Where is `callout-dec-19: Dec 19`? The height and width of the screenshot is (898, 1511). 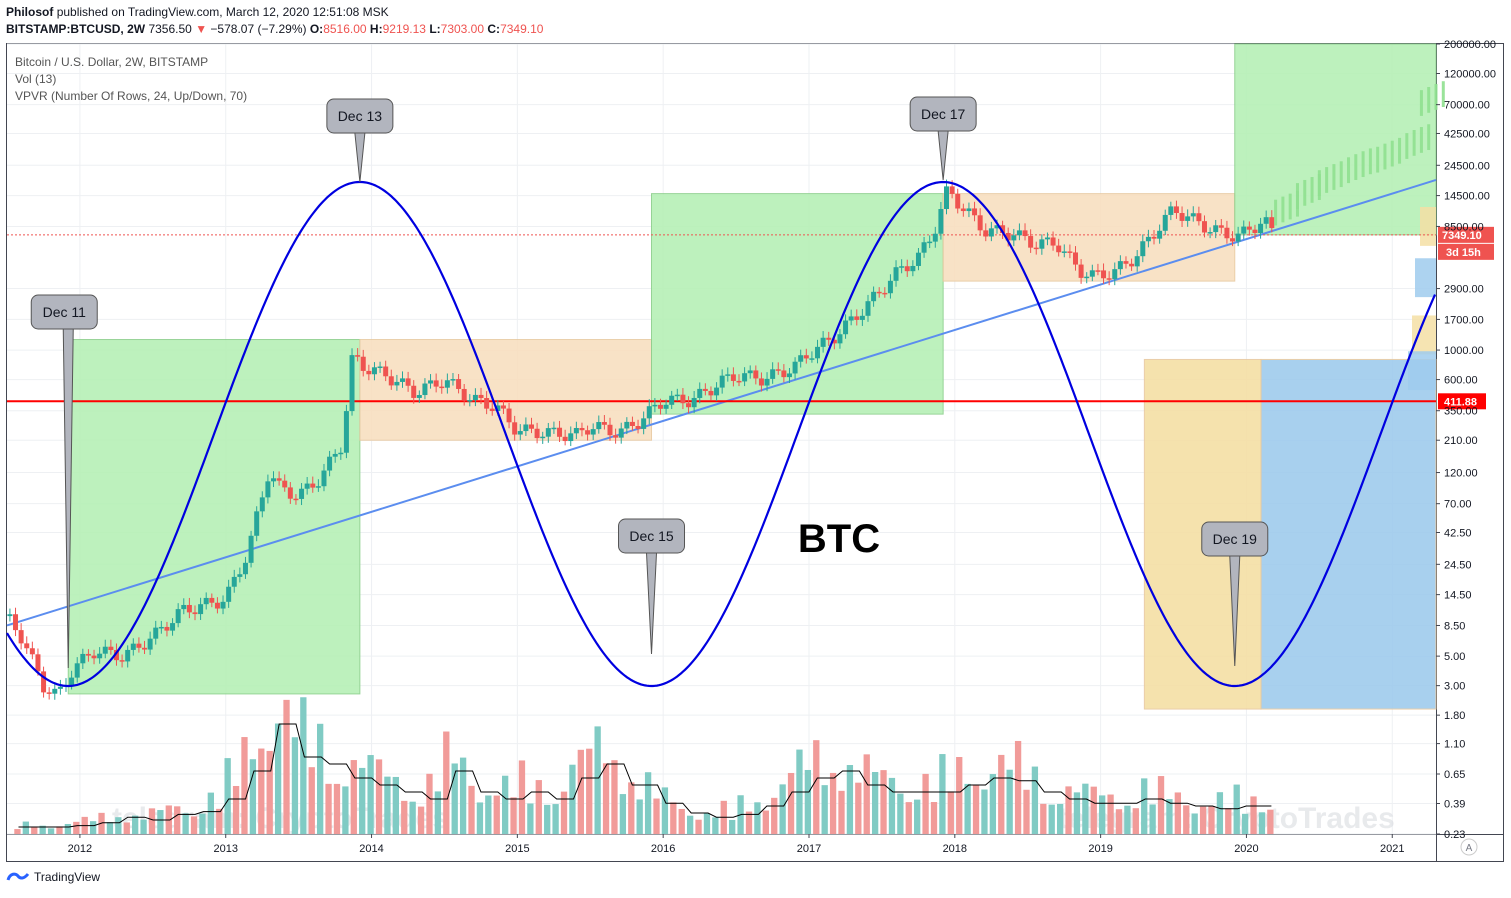 callout-dec-19: Dec 19 is located at coordinates (1235, 594).